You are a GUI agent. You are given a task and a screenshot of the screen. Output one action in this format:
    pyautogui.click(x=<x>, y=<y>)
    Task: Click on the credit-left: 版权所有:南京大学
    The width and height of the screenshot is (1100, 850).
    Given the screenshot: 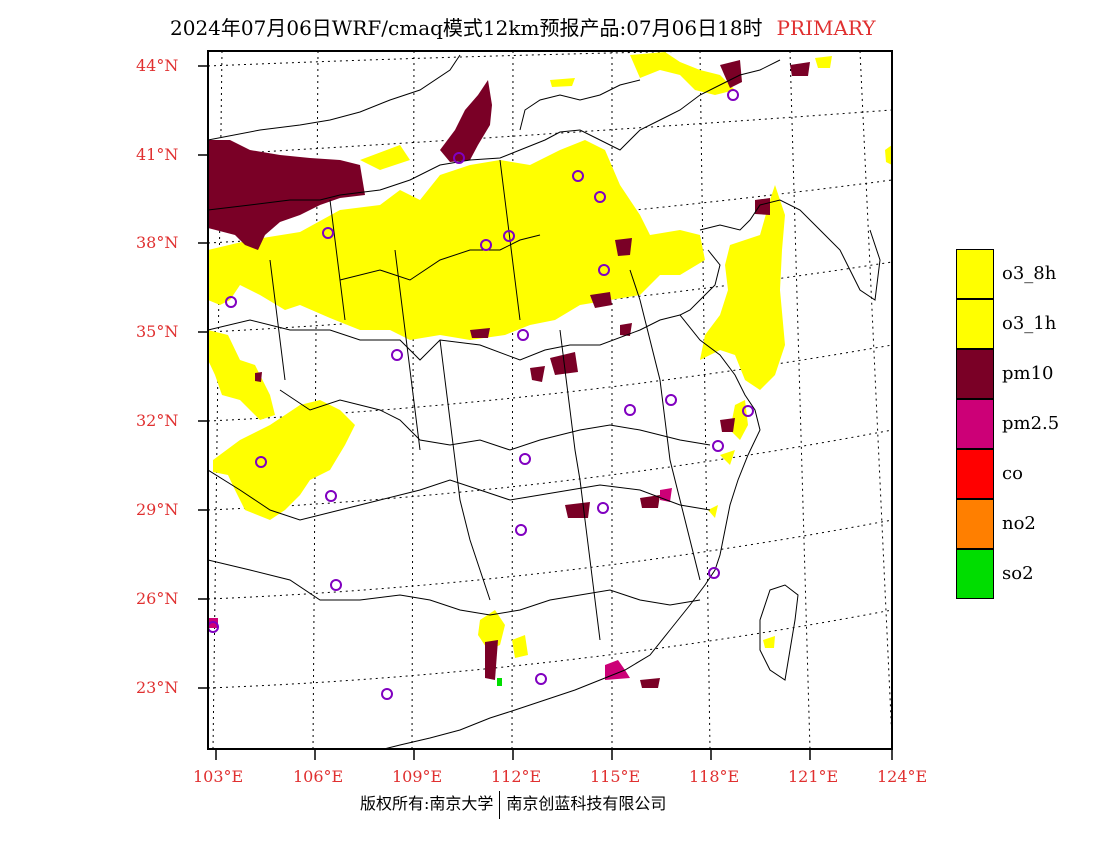 What is the action you would take?
    pyautogui.click(x=427, y=803)
    